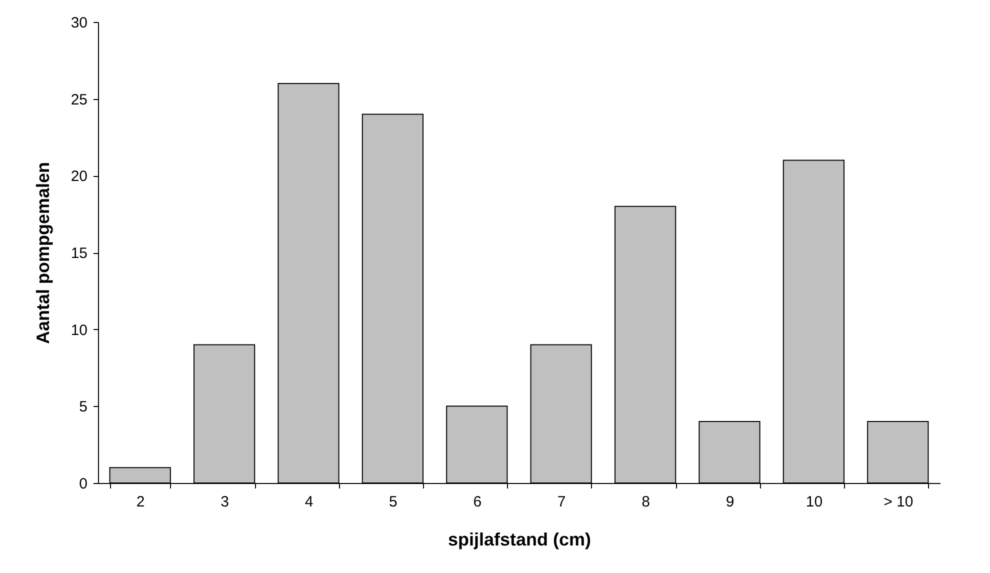 Image resolution: width=990 pixels, height=573 pixels. Describe the element at coordinates (79, 99) in the screenshot. I see `y-tick-label: 25` at that location.